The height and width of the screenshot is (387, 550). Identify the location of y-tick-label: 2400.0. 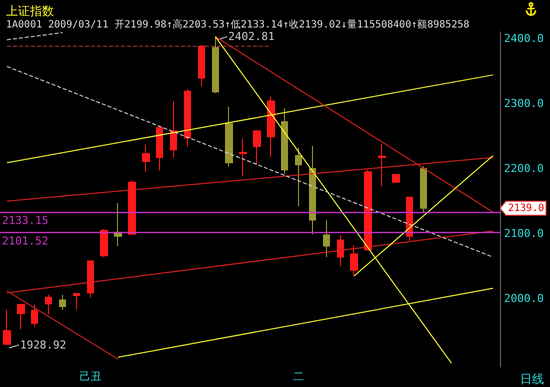
(524, 39).